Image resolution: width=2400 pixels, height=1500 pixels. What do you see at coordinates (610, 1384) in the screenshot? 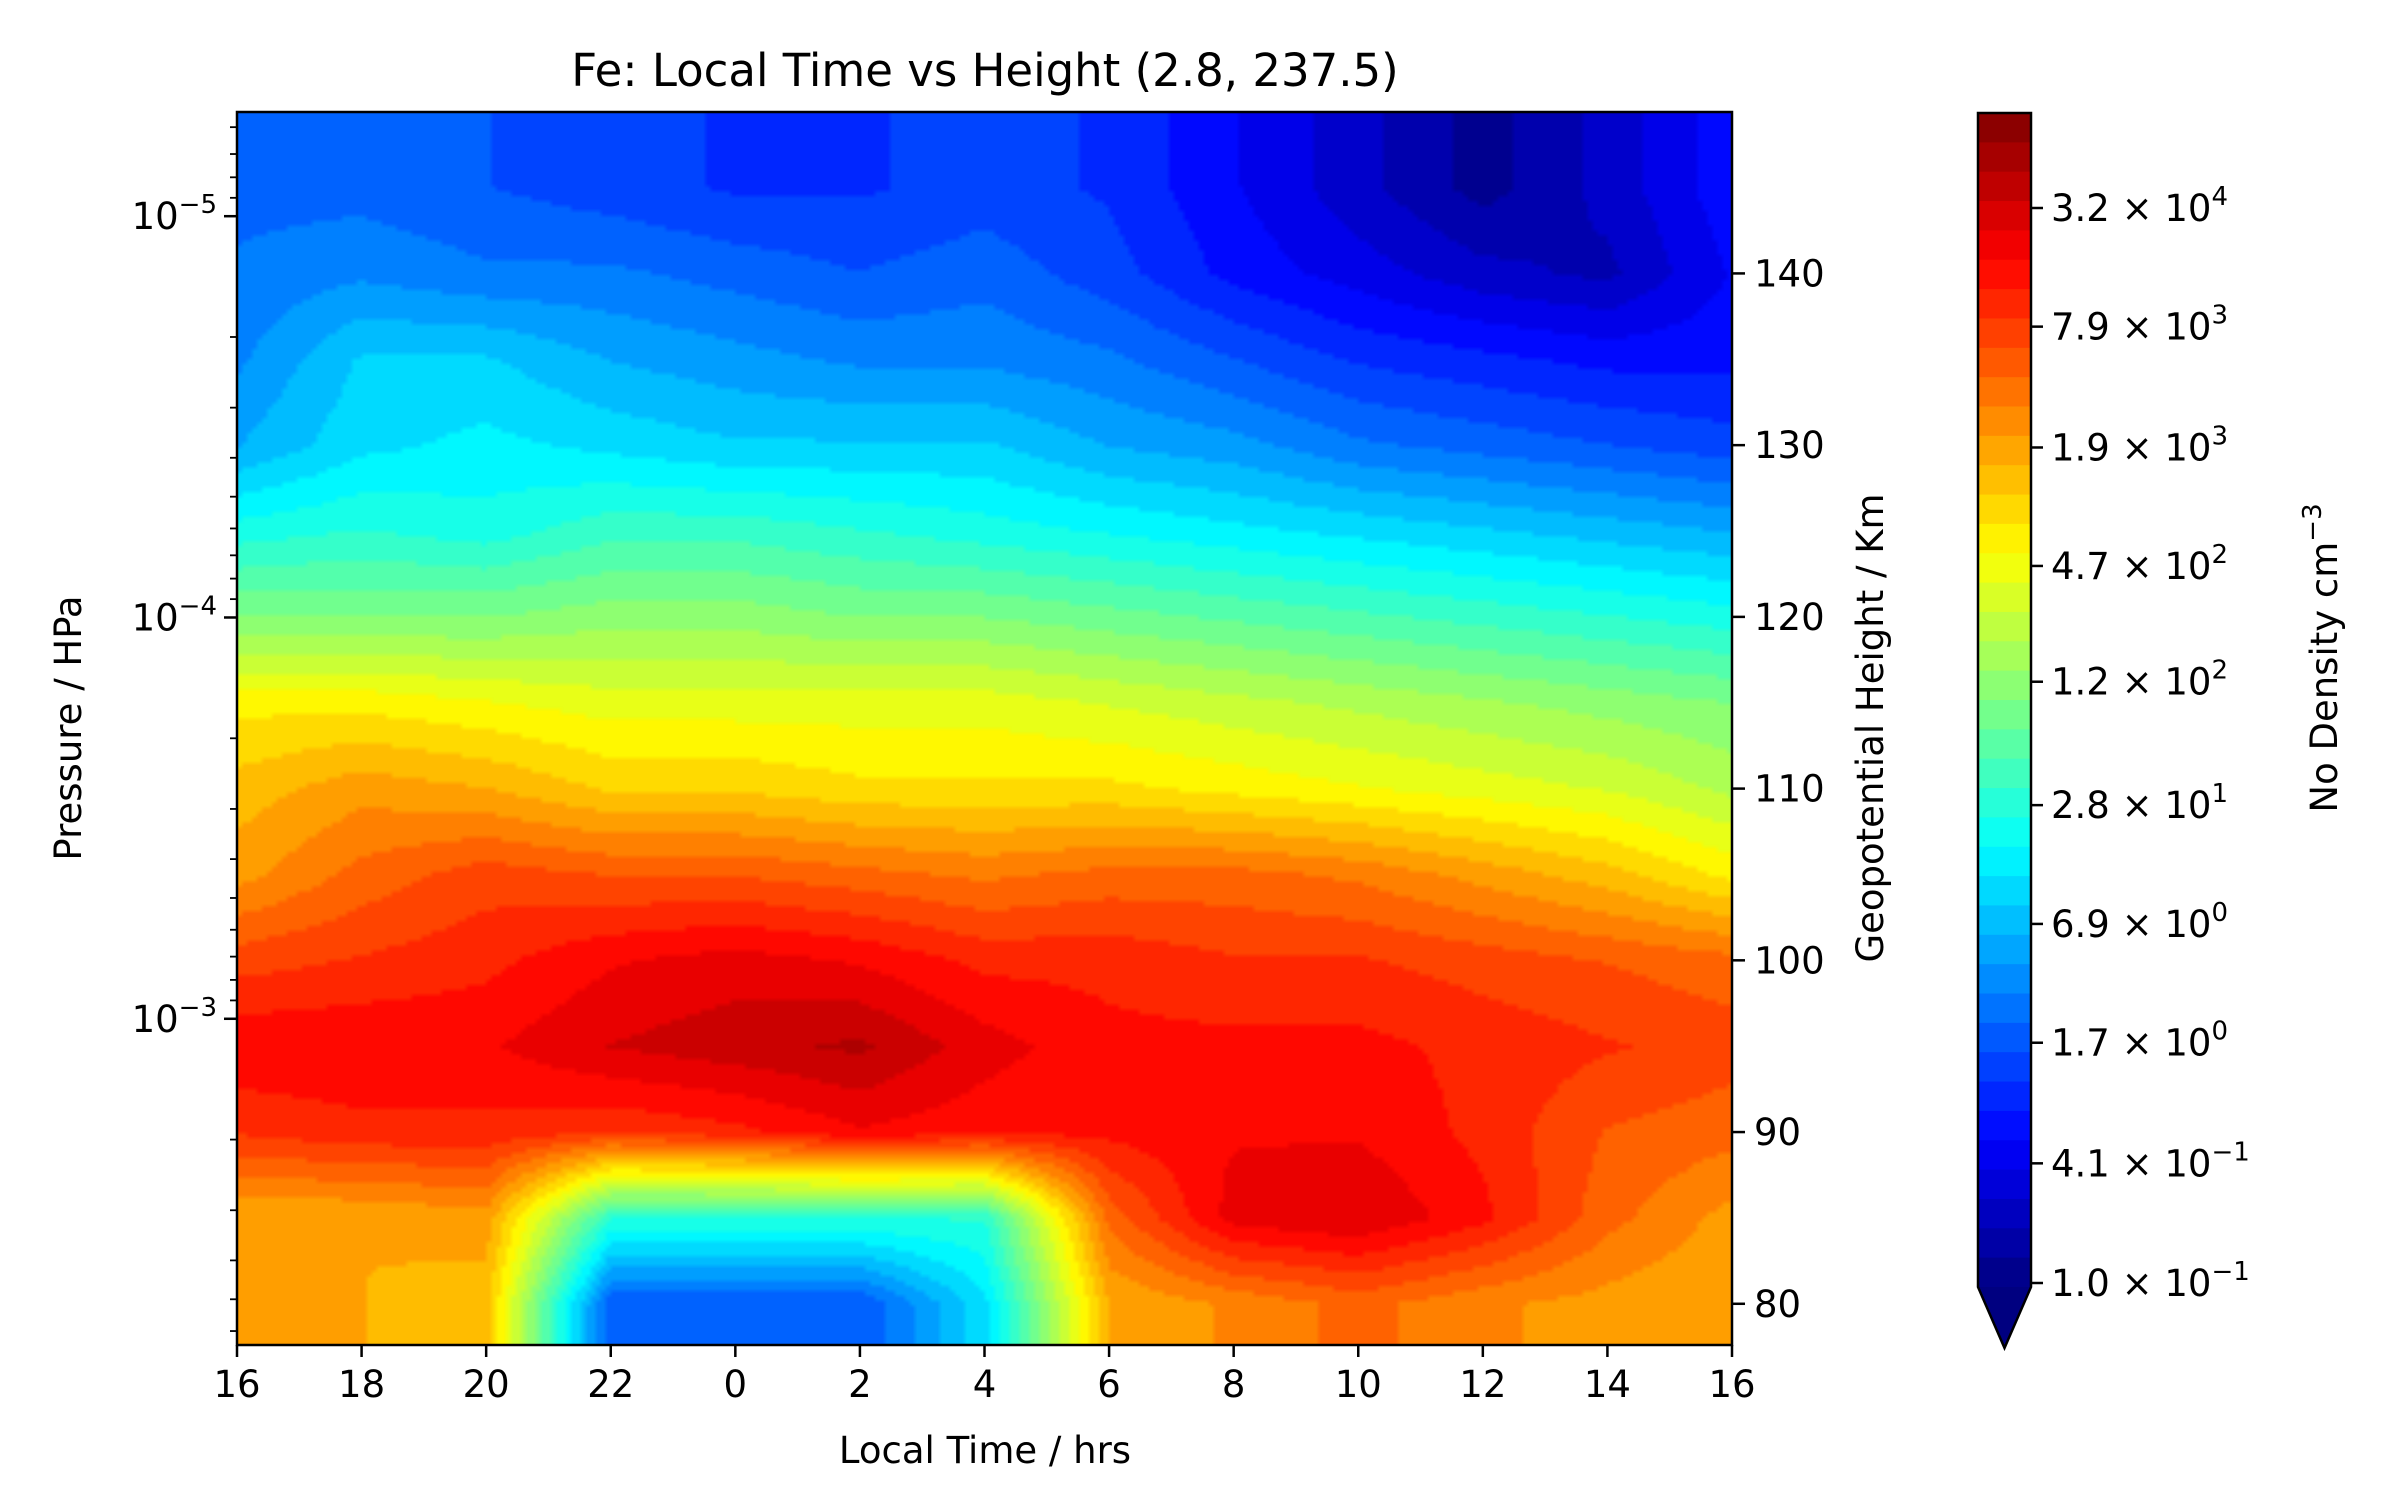
I see `x-tick-label: 22` at bounding box center [610, 1384].